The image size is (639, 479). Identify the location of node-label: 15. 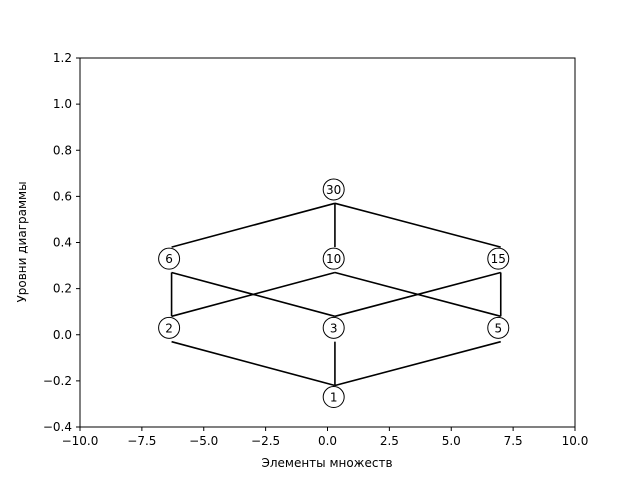
(498, 259).